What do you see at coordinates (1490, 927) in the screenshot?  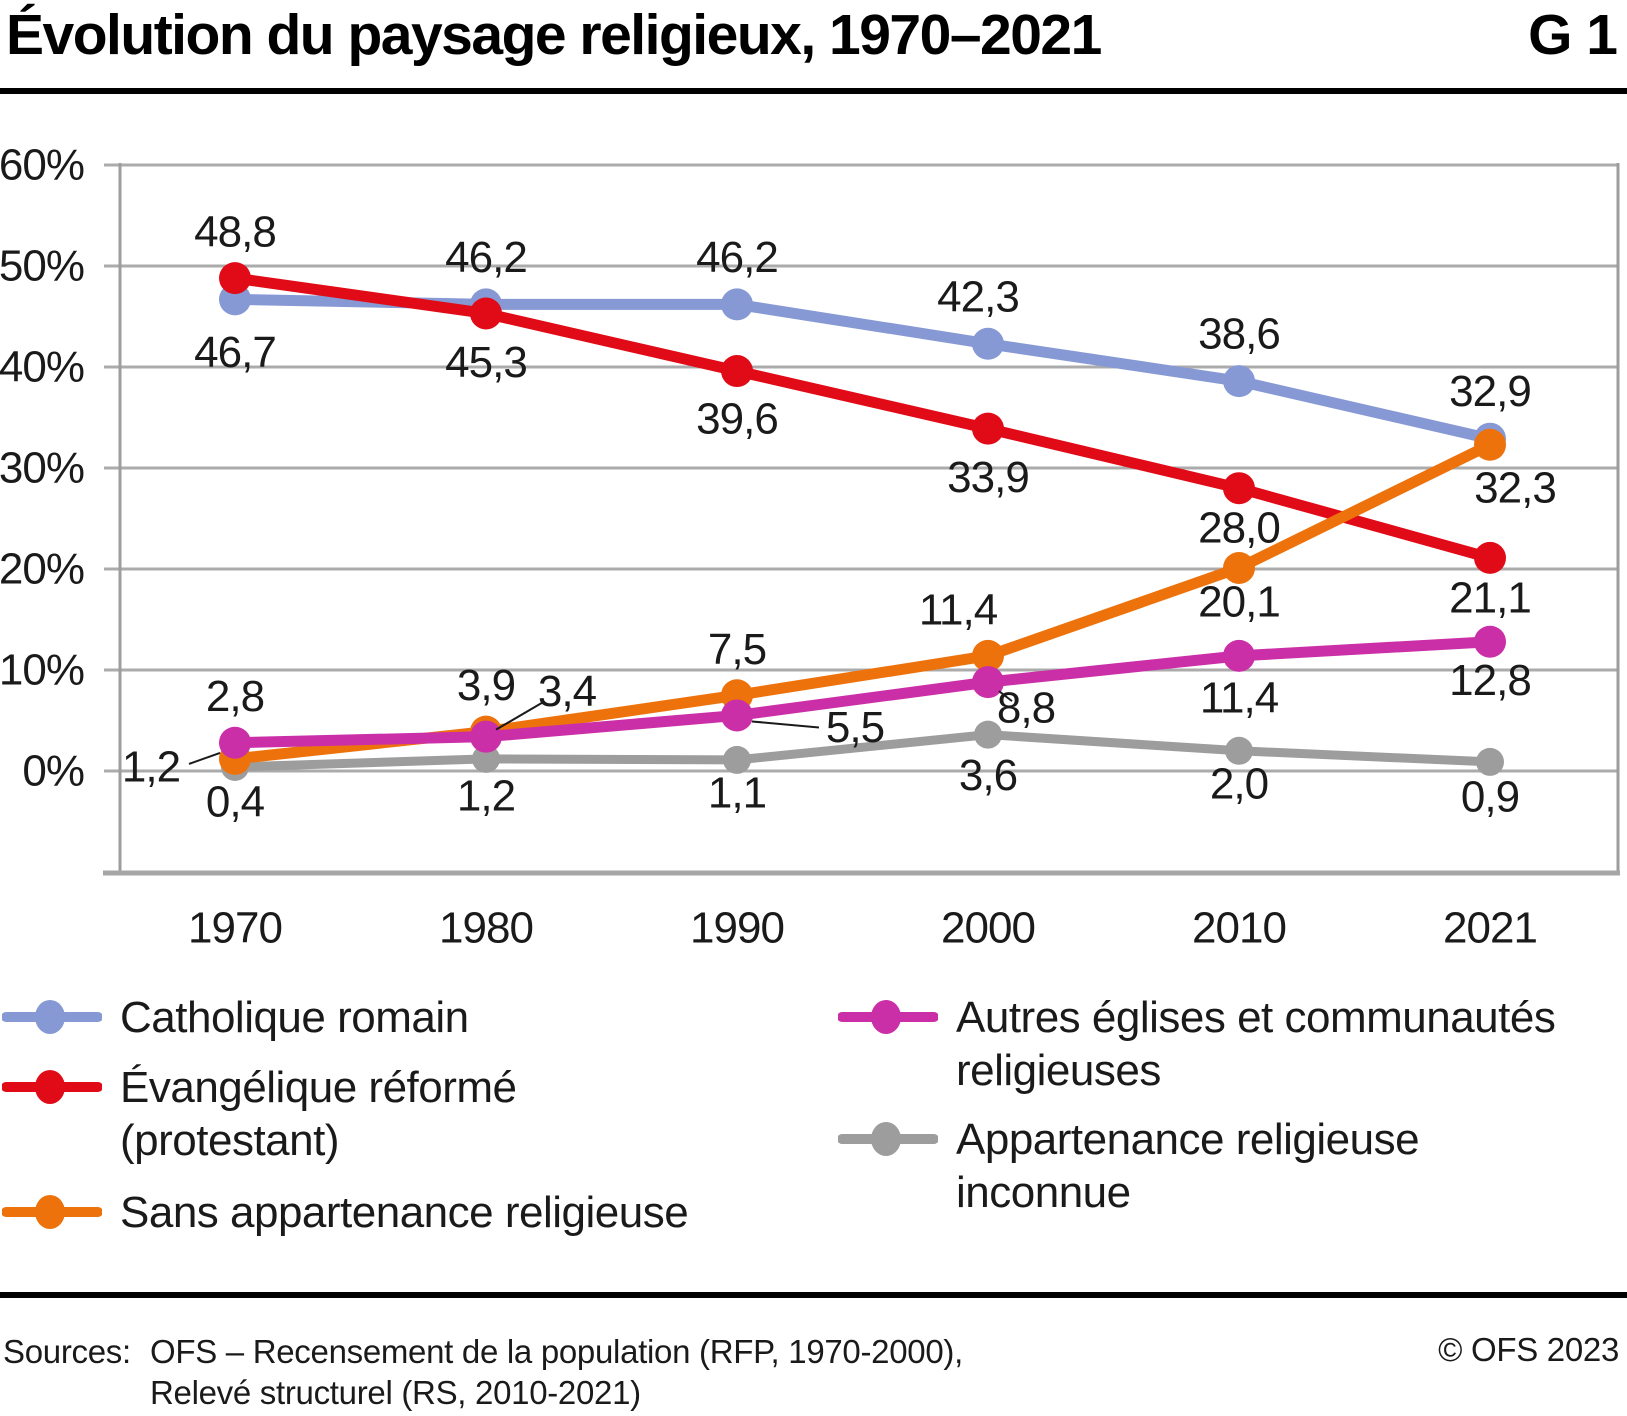 I see `x-axis-tick-label: 2021` at bounding box center [1490, 927].